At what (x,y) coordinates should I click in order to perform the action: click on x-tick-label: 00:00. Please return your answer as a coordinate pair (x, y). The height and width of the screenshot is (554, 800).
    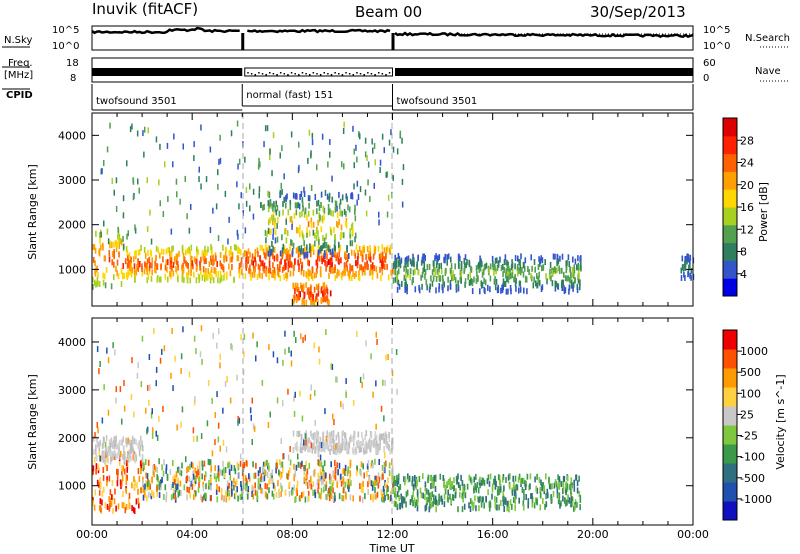
    Looking at the image, I should click on (92, 534).